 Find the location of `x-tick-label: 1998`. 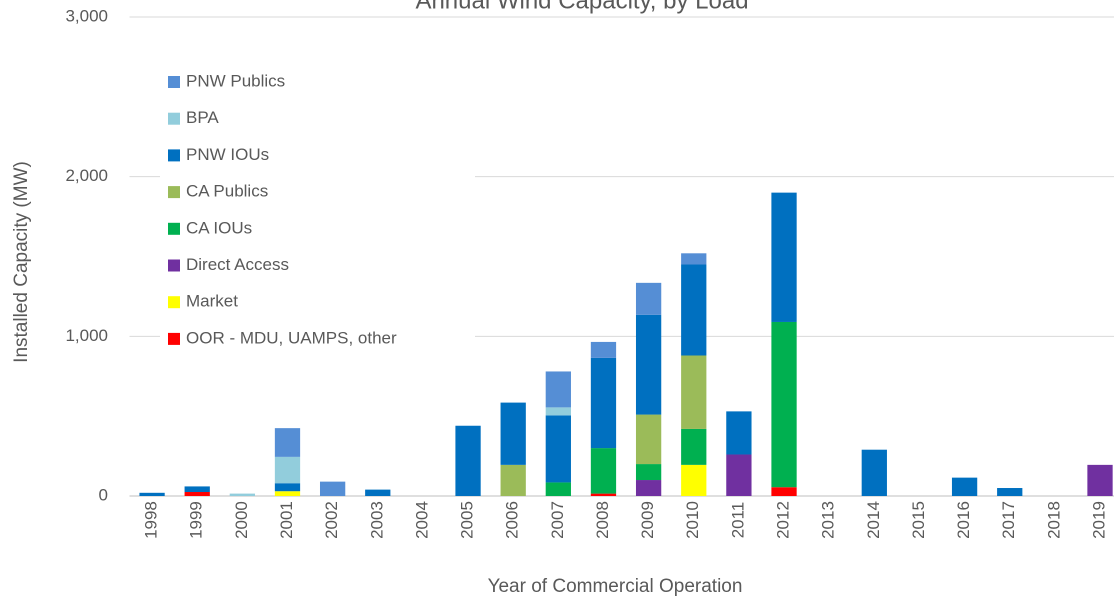

x-tick-label: 1998 is located at coordinates (151, 520).